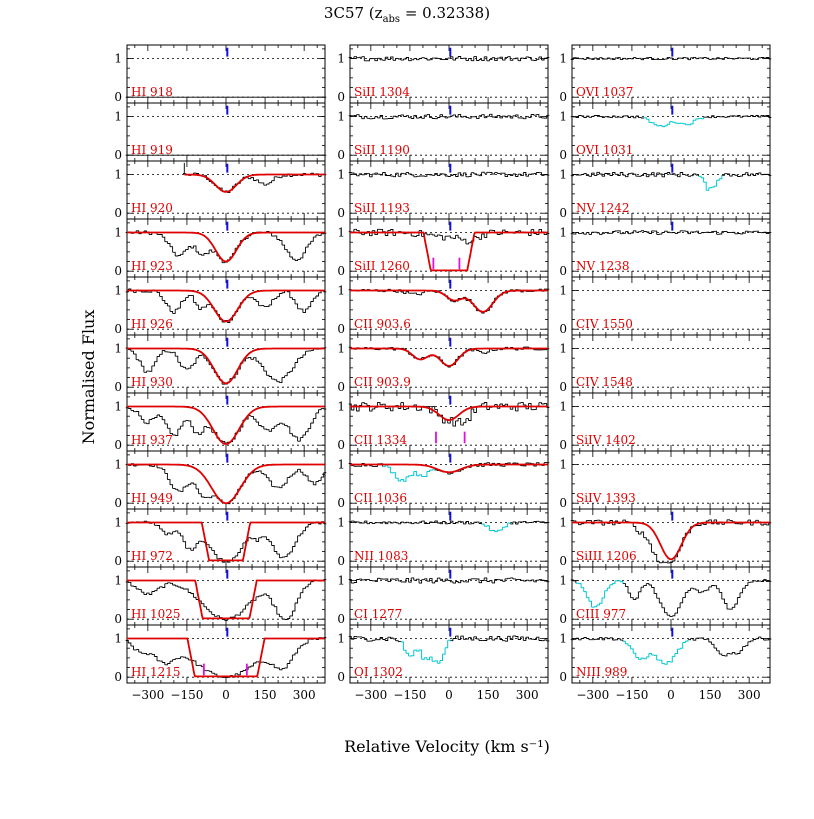 The width and height of the screenshot is (814, 819). What do you see at coordinates (220, 132) in the screenshot?
I see `panel-hi-919: 0 1 HI 919` at bounding box center [220, 132].